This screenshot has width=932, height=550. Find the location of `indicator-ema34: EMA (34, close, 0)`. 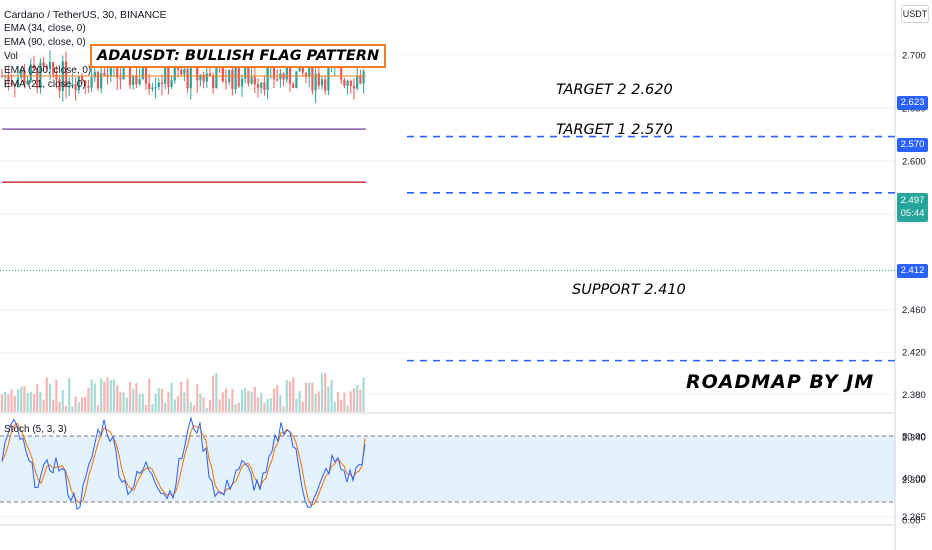

indicator-ema34: EMA (34, close, 0) is located at coordinates (45, 28).